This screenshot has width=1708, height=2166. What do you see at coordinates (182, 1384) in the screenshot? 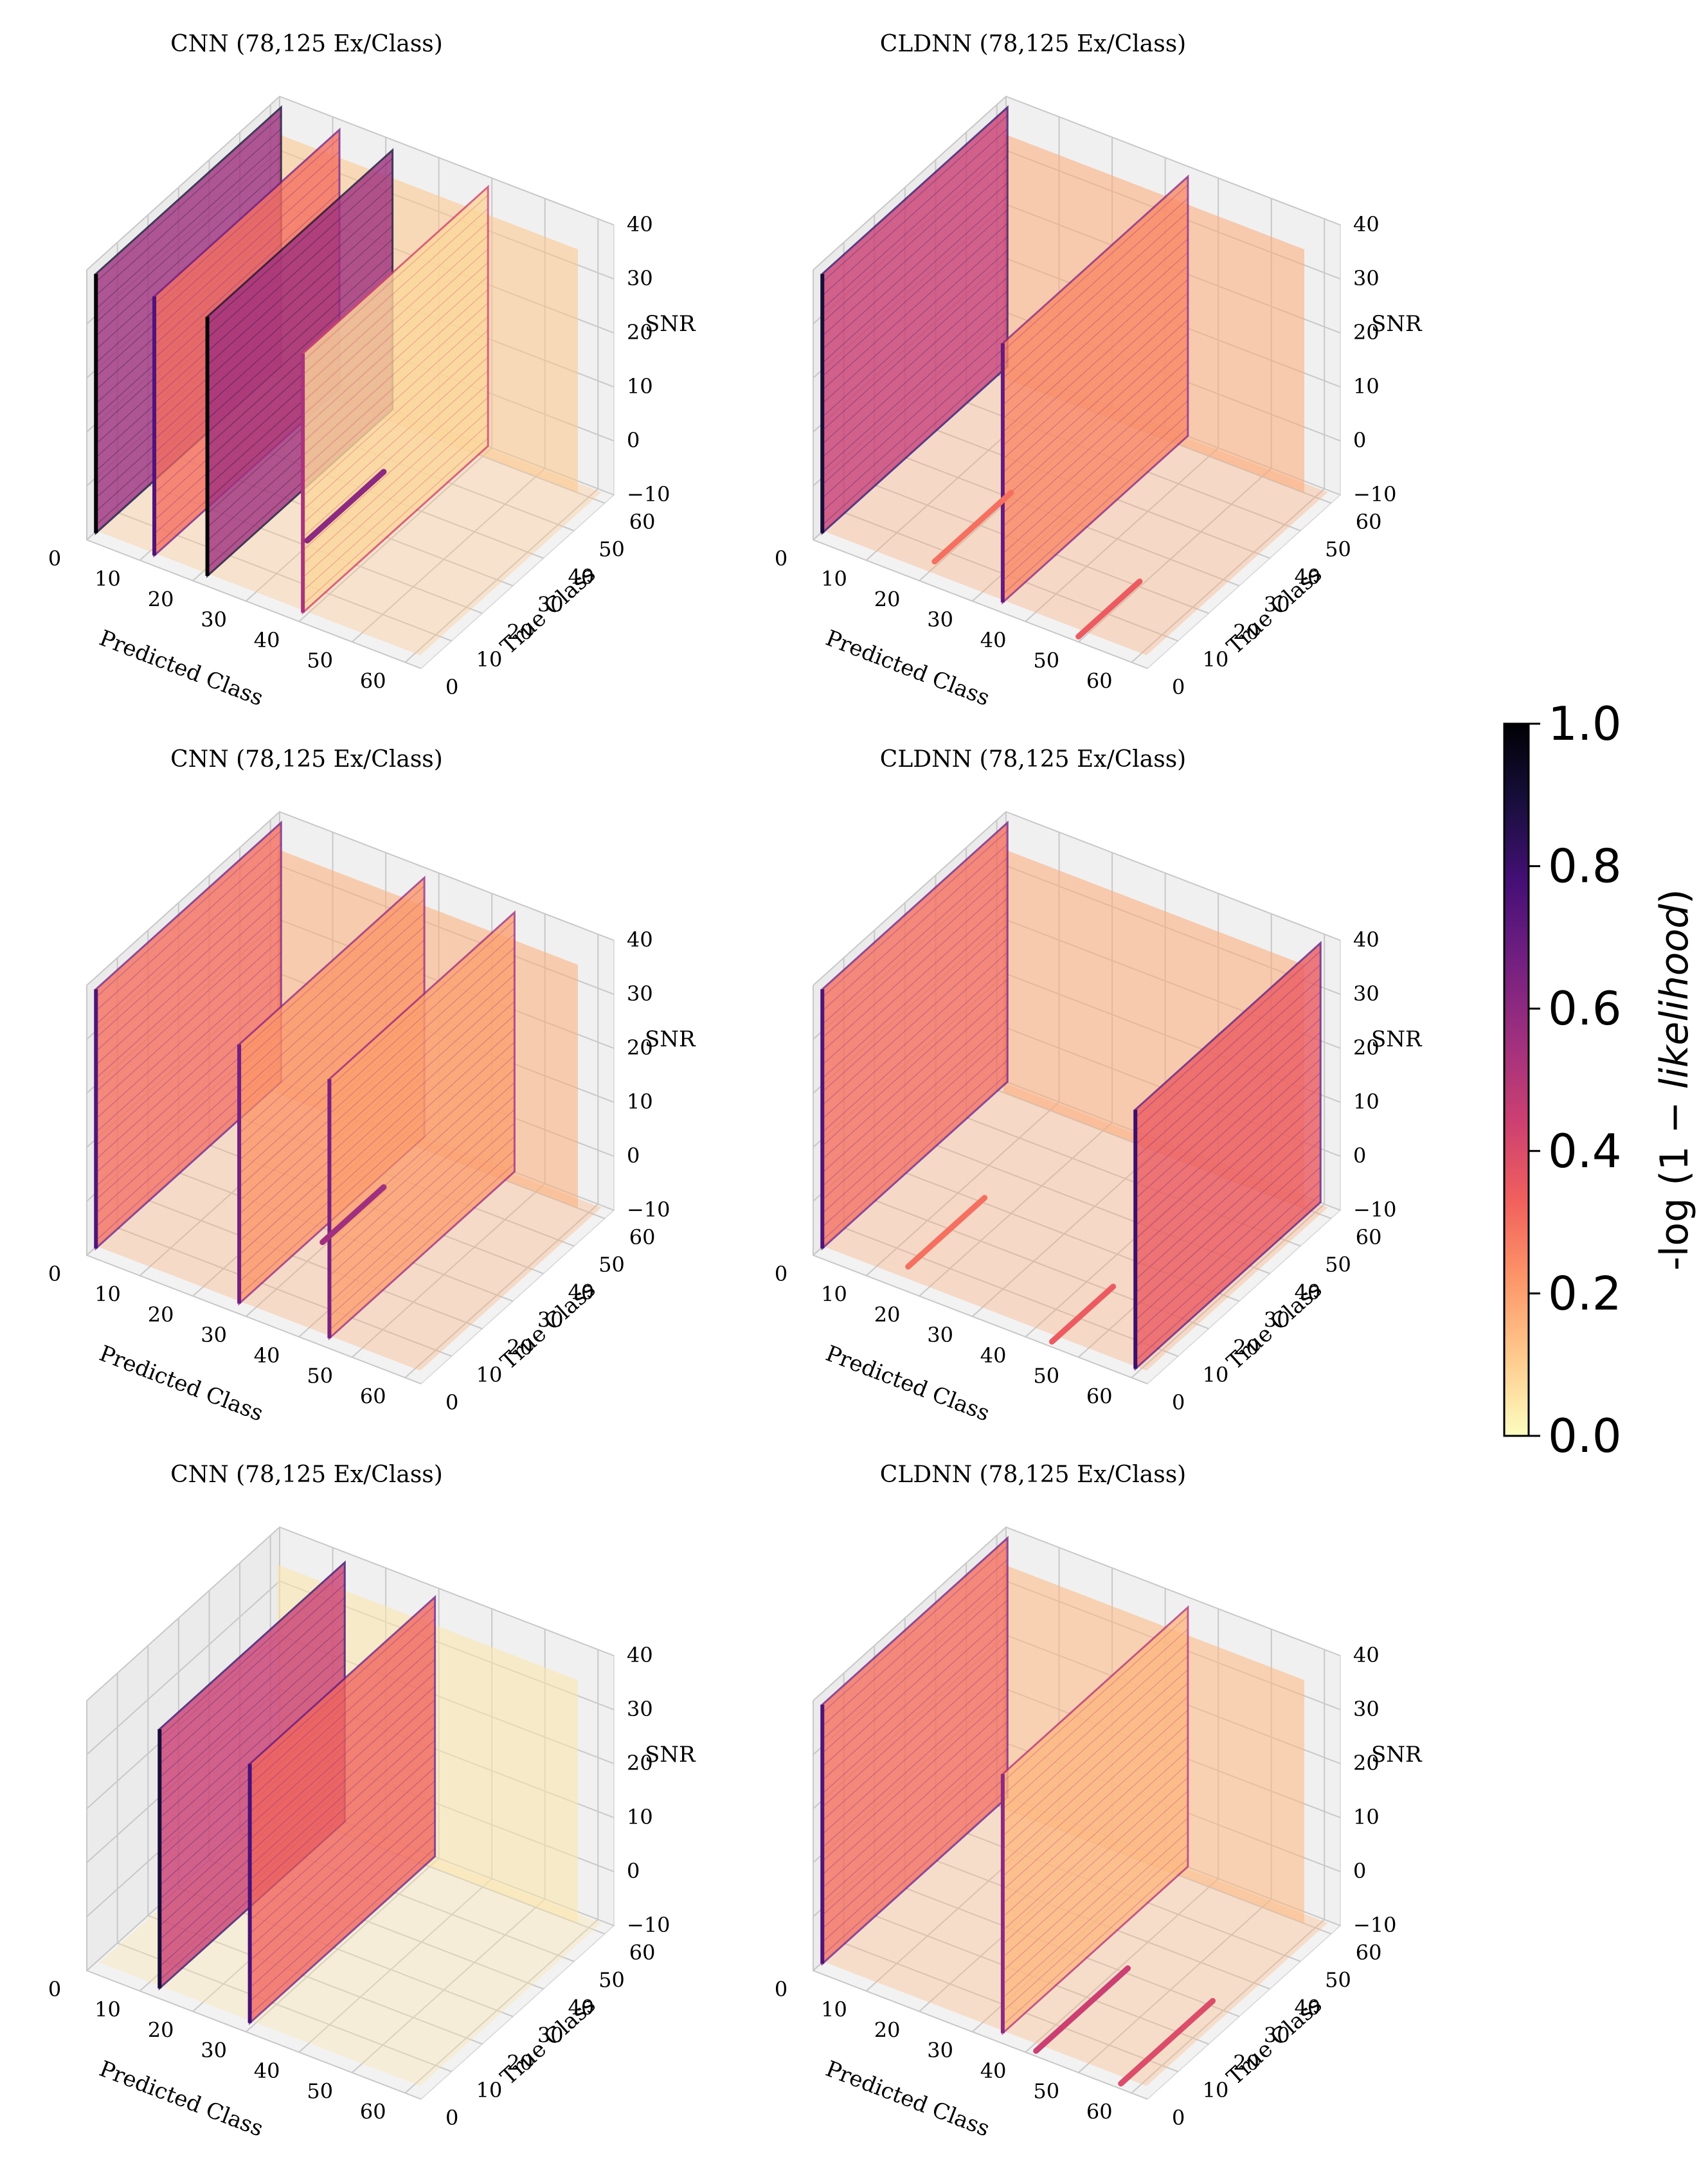
I see `x-axis-label: Predicted Class` at bounding box center [182, 1384].